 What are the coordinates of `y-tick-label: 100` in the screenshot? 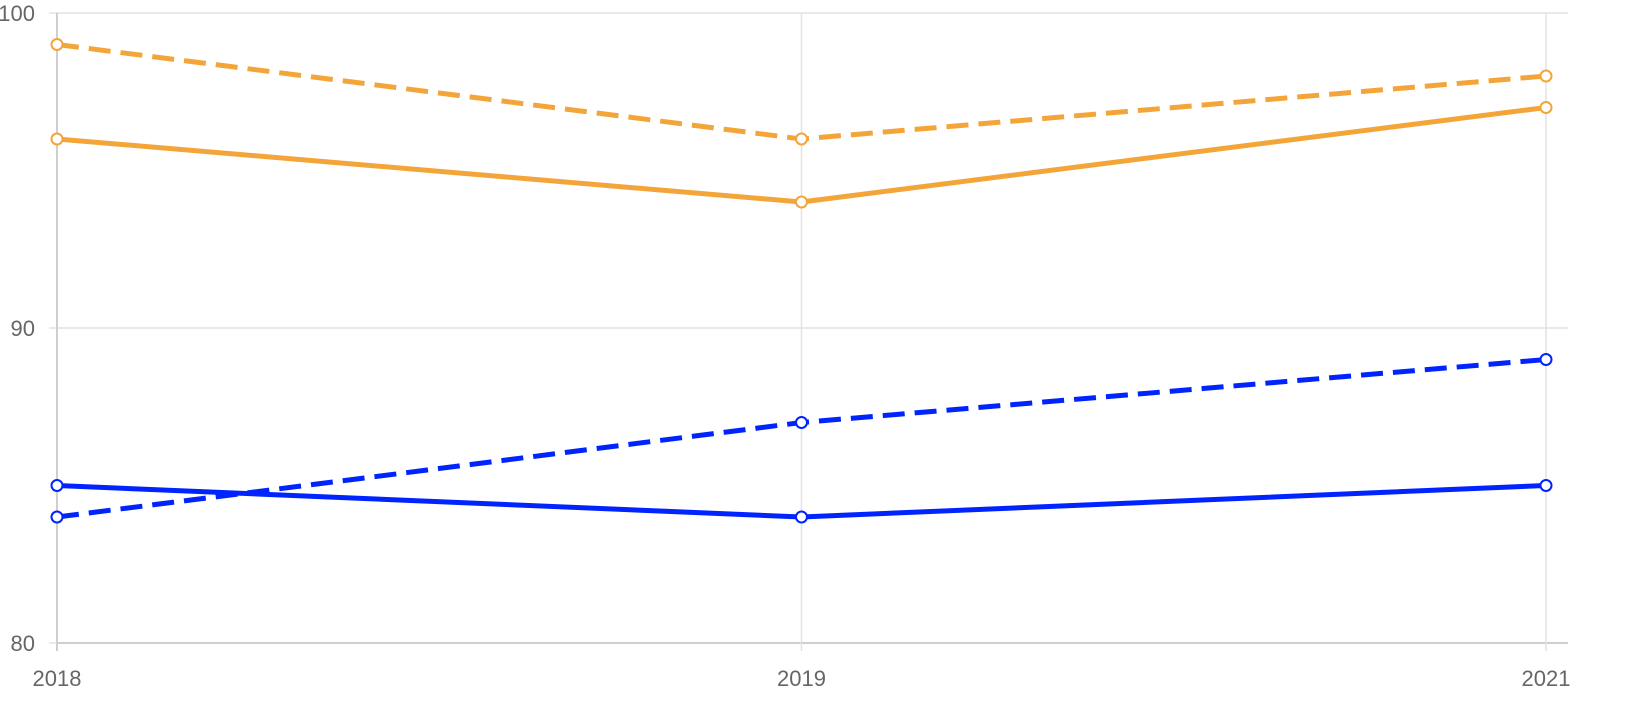 It's located at (17, 13).